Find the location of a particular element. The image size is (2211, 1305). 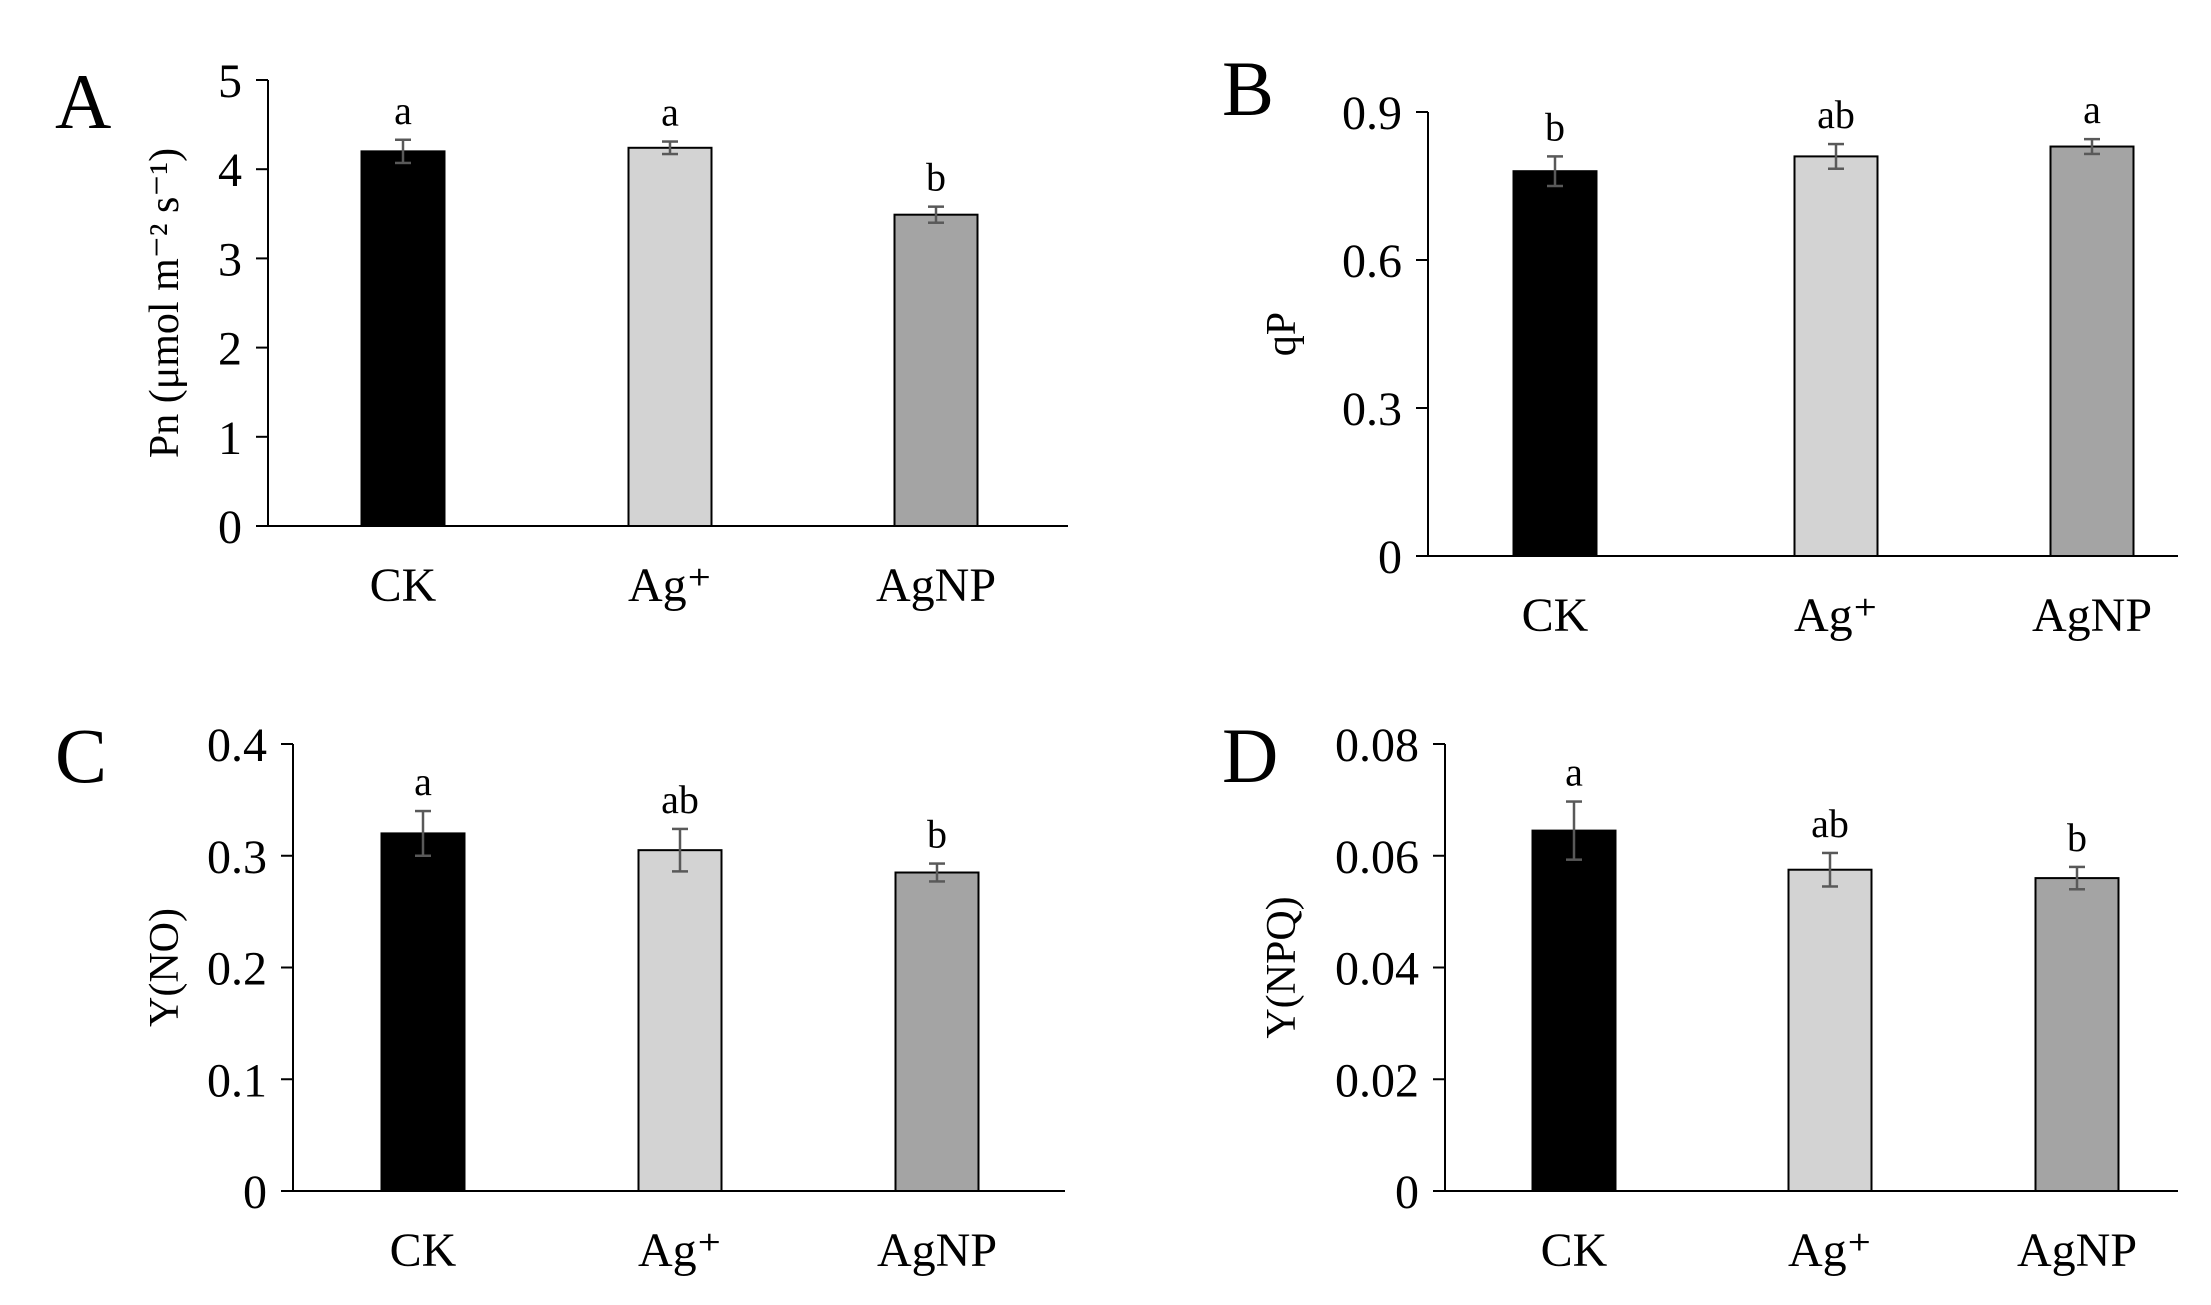

y-axis-title: Y(NPQ) is located at coordinates (1282, 967).